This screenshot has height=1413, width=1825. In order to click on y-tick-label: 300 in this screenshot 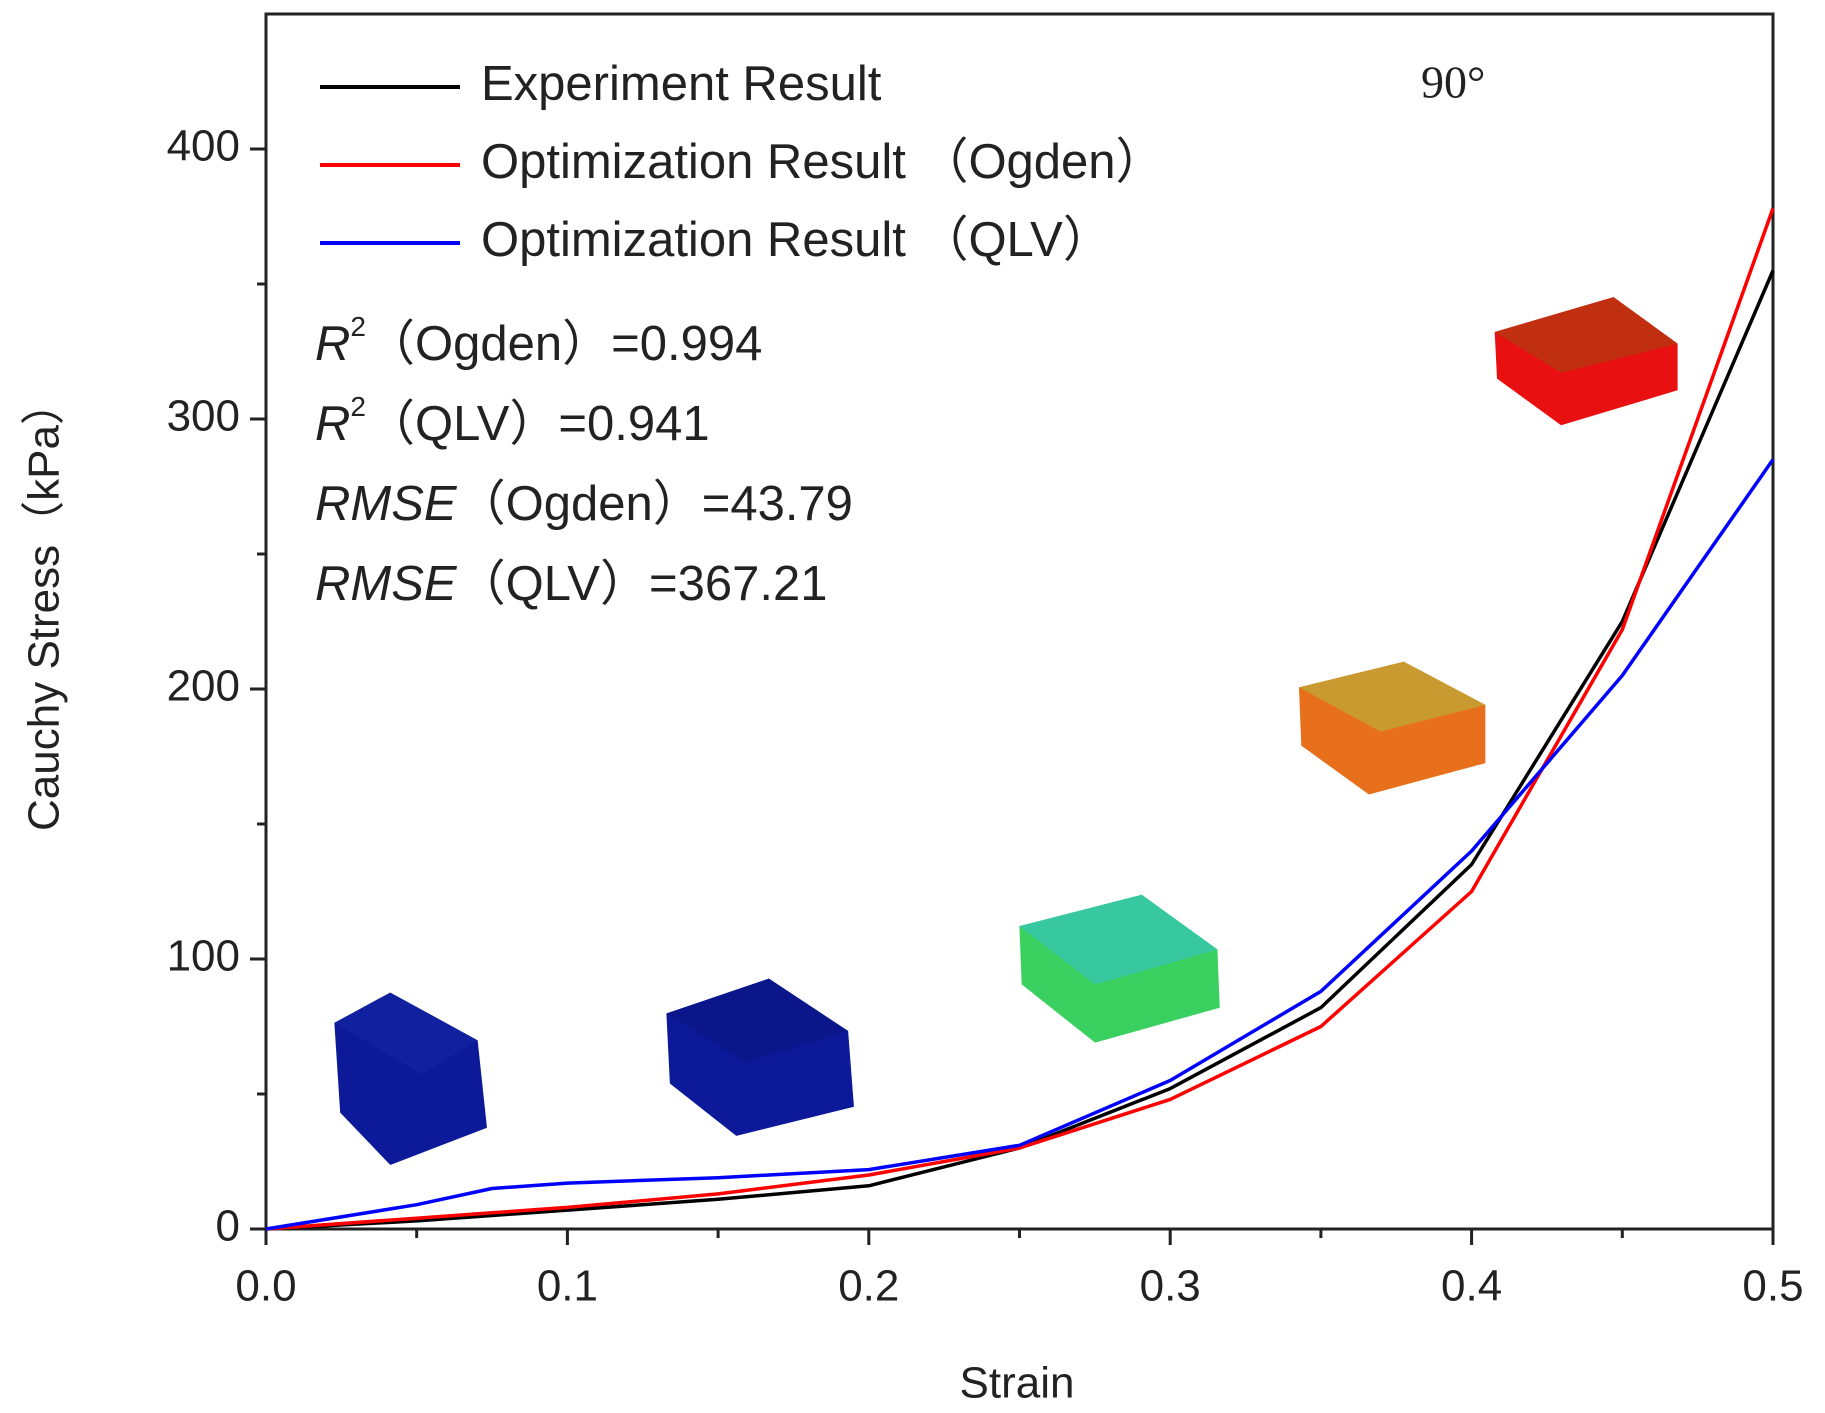, I will do `click(203, 416)`.